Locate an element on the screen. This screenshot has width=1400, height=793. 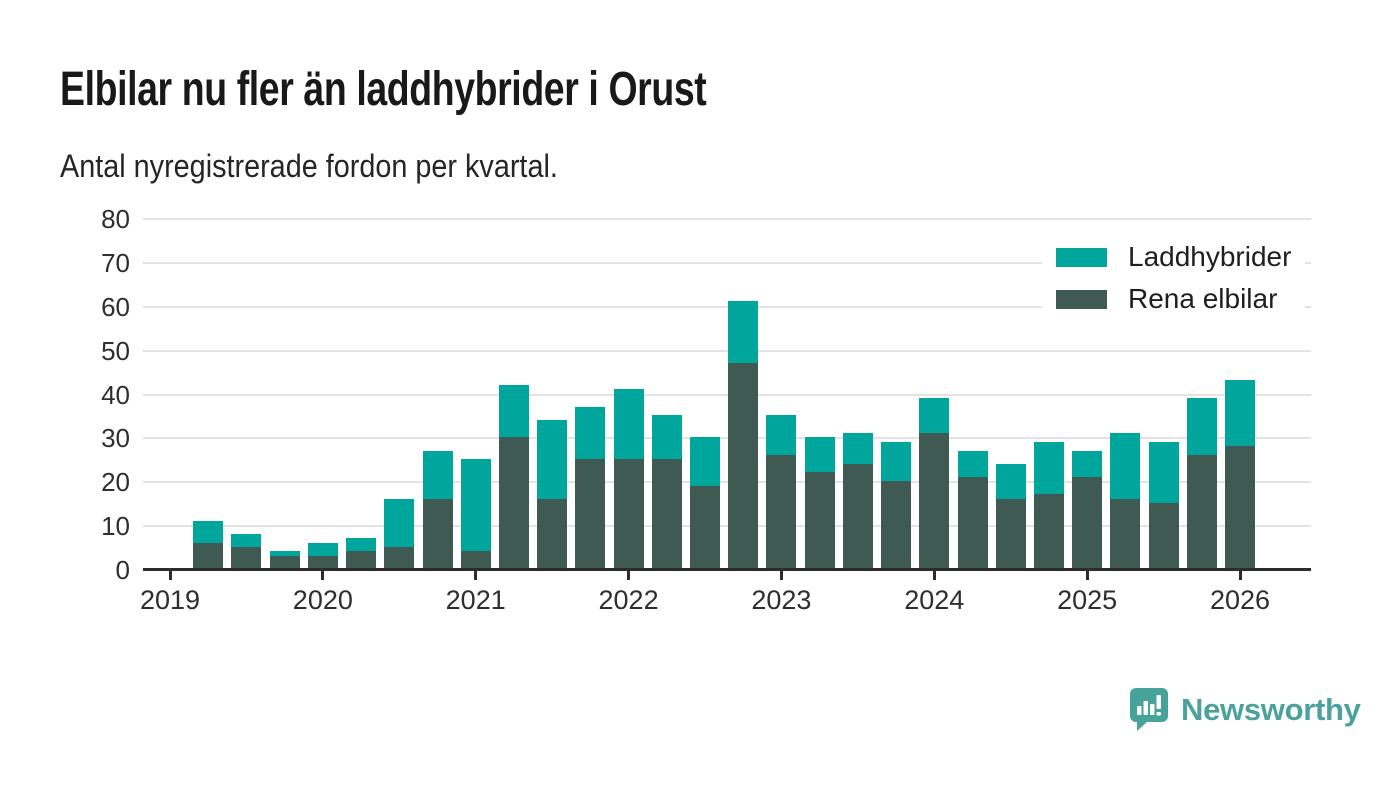
y-tick-label: 70 is located at coordinates (115, 262).